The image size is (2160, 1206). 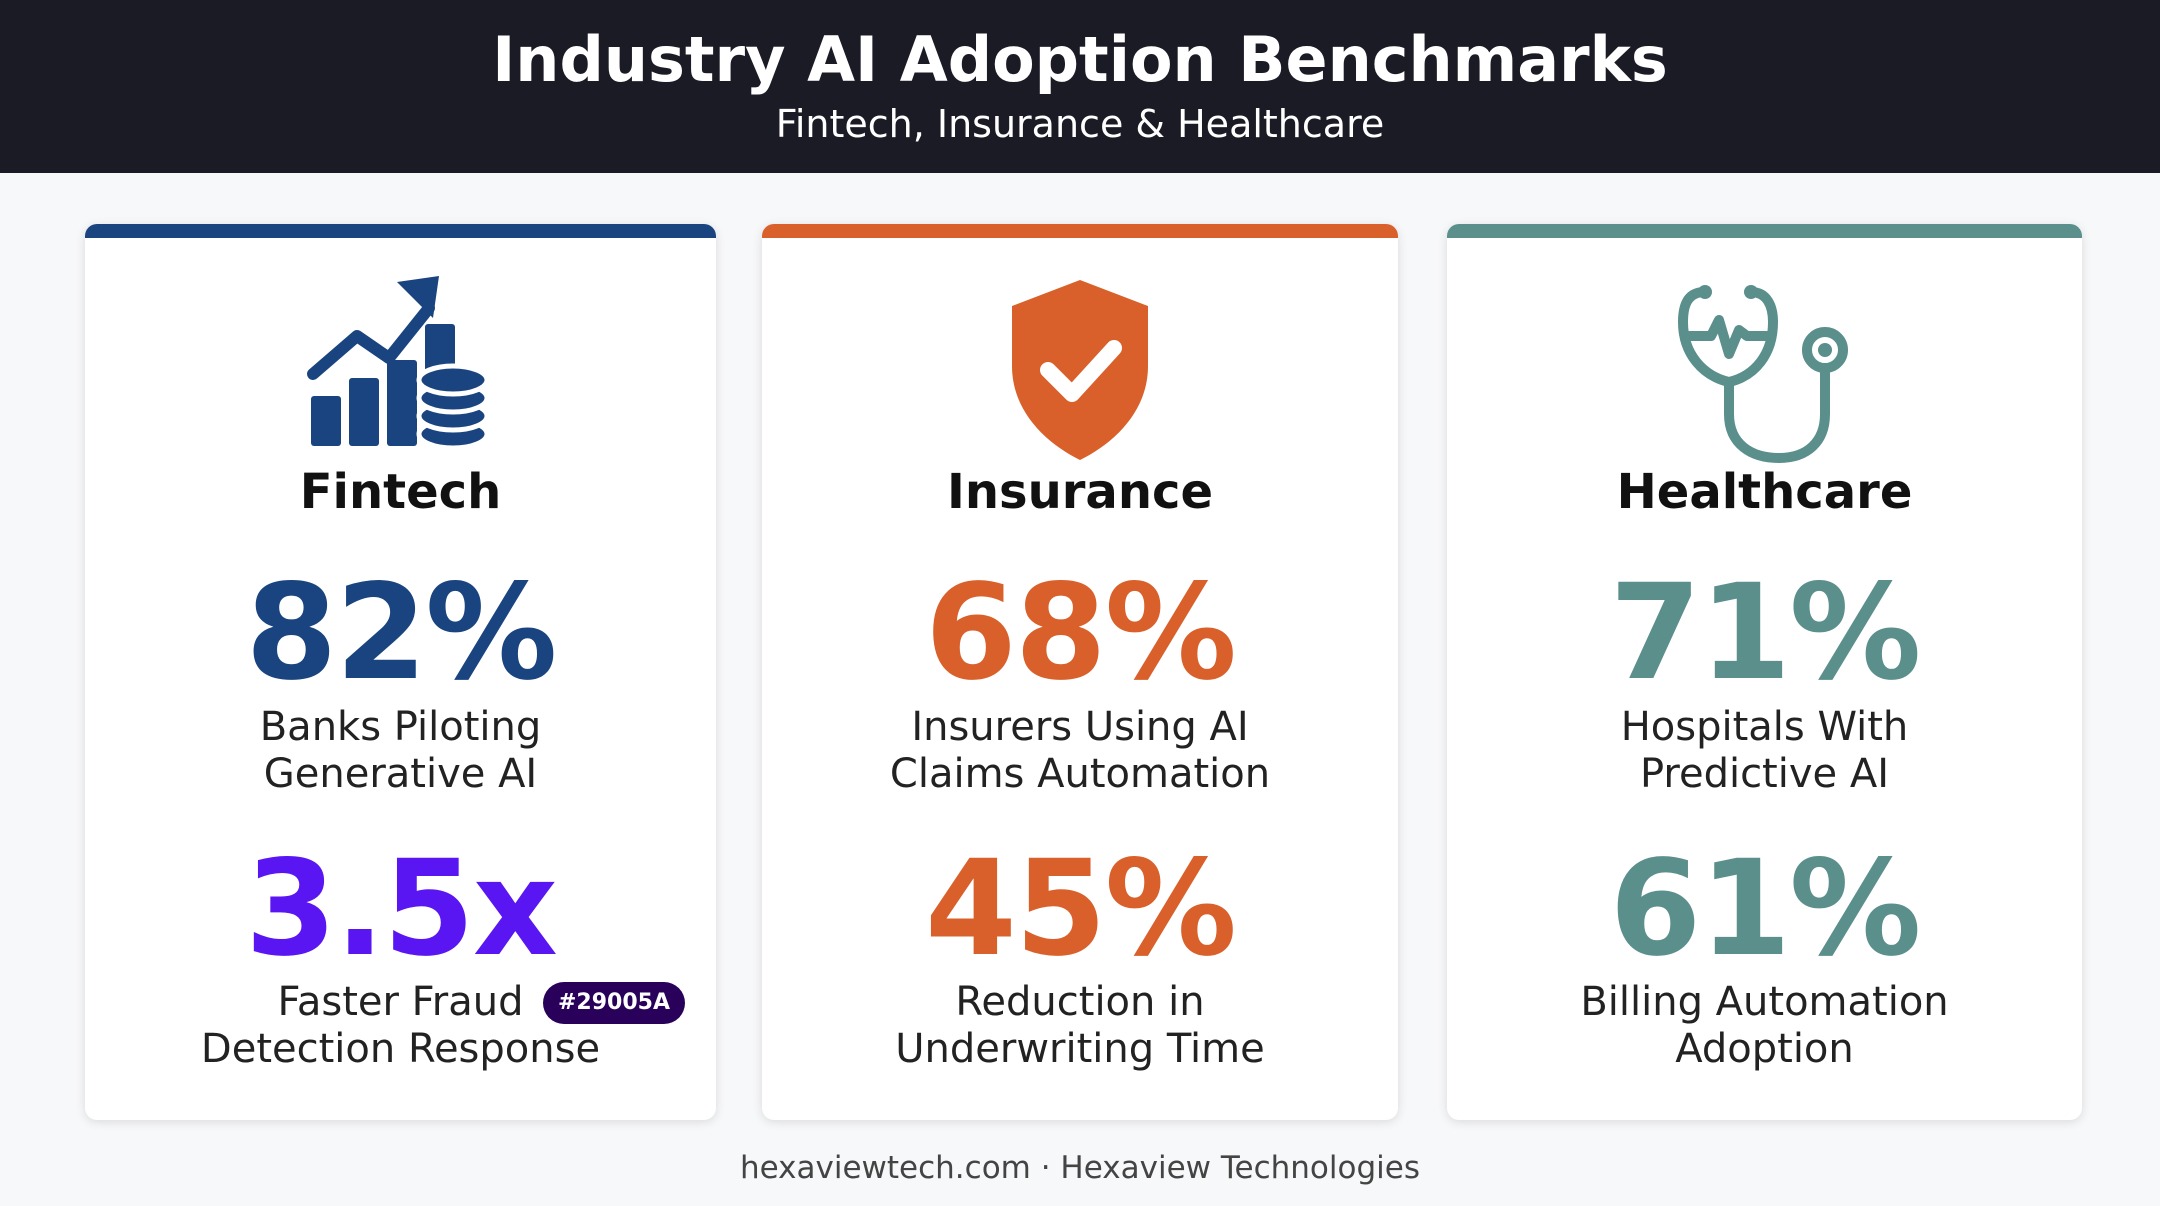 I want to click on stat-label-line: Generative AI, so click(x=400, y=774).